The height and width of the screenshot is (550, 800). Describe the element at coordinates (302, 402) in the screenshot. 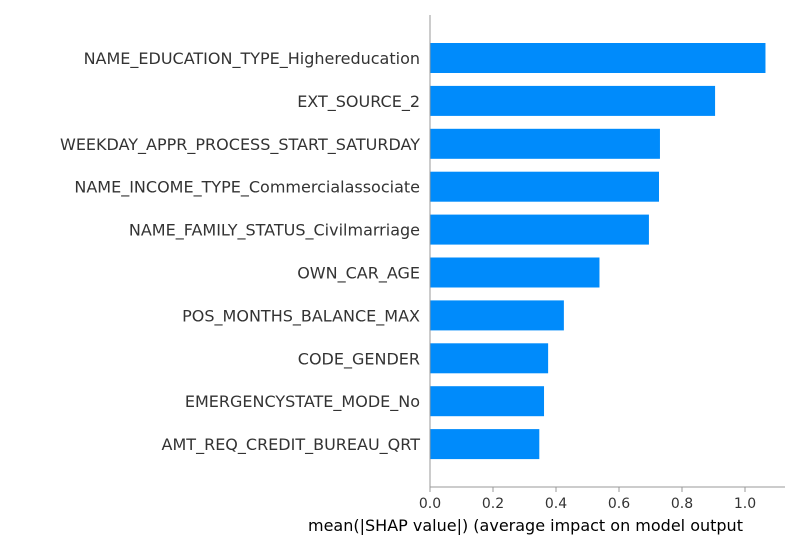

I see `category-label-emergencystate-mode-no: EMERGENCYSTATE_MODE_No` at that location.